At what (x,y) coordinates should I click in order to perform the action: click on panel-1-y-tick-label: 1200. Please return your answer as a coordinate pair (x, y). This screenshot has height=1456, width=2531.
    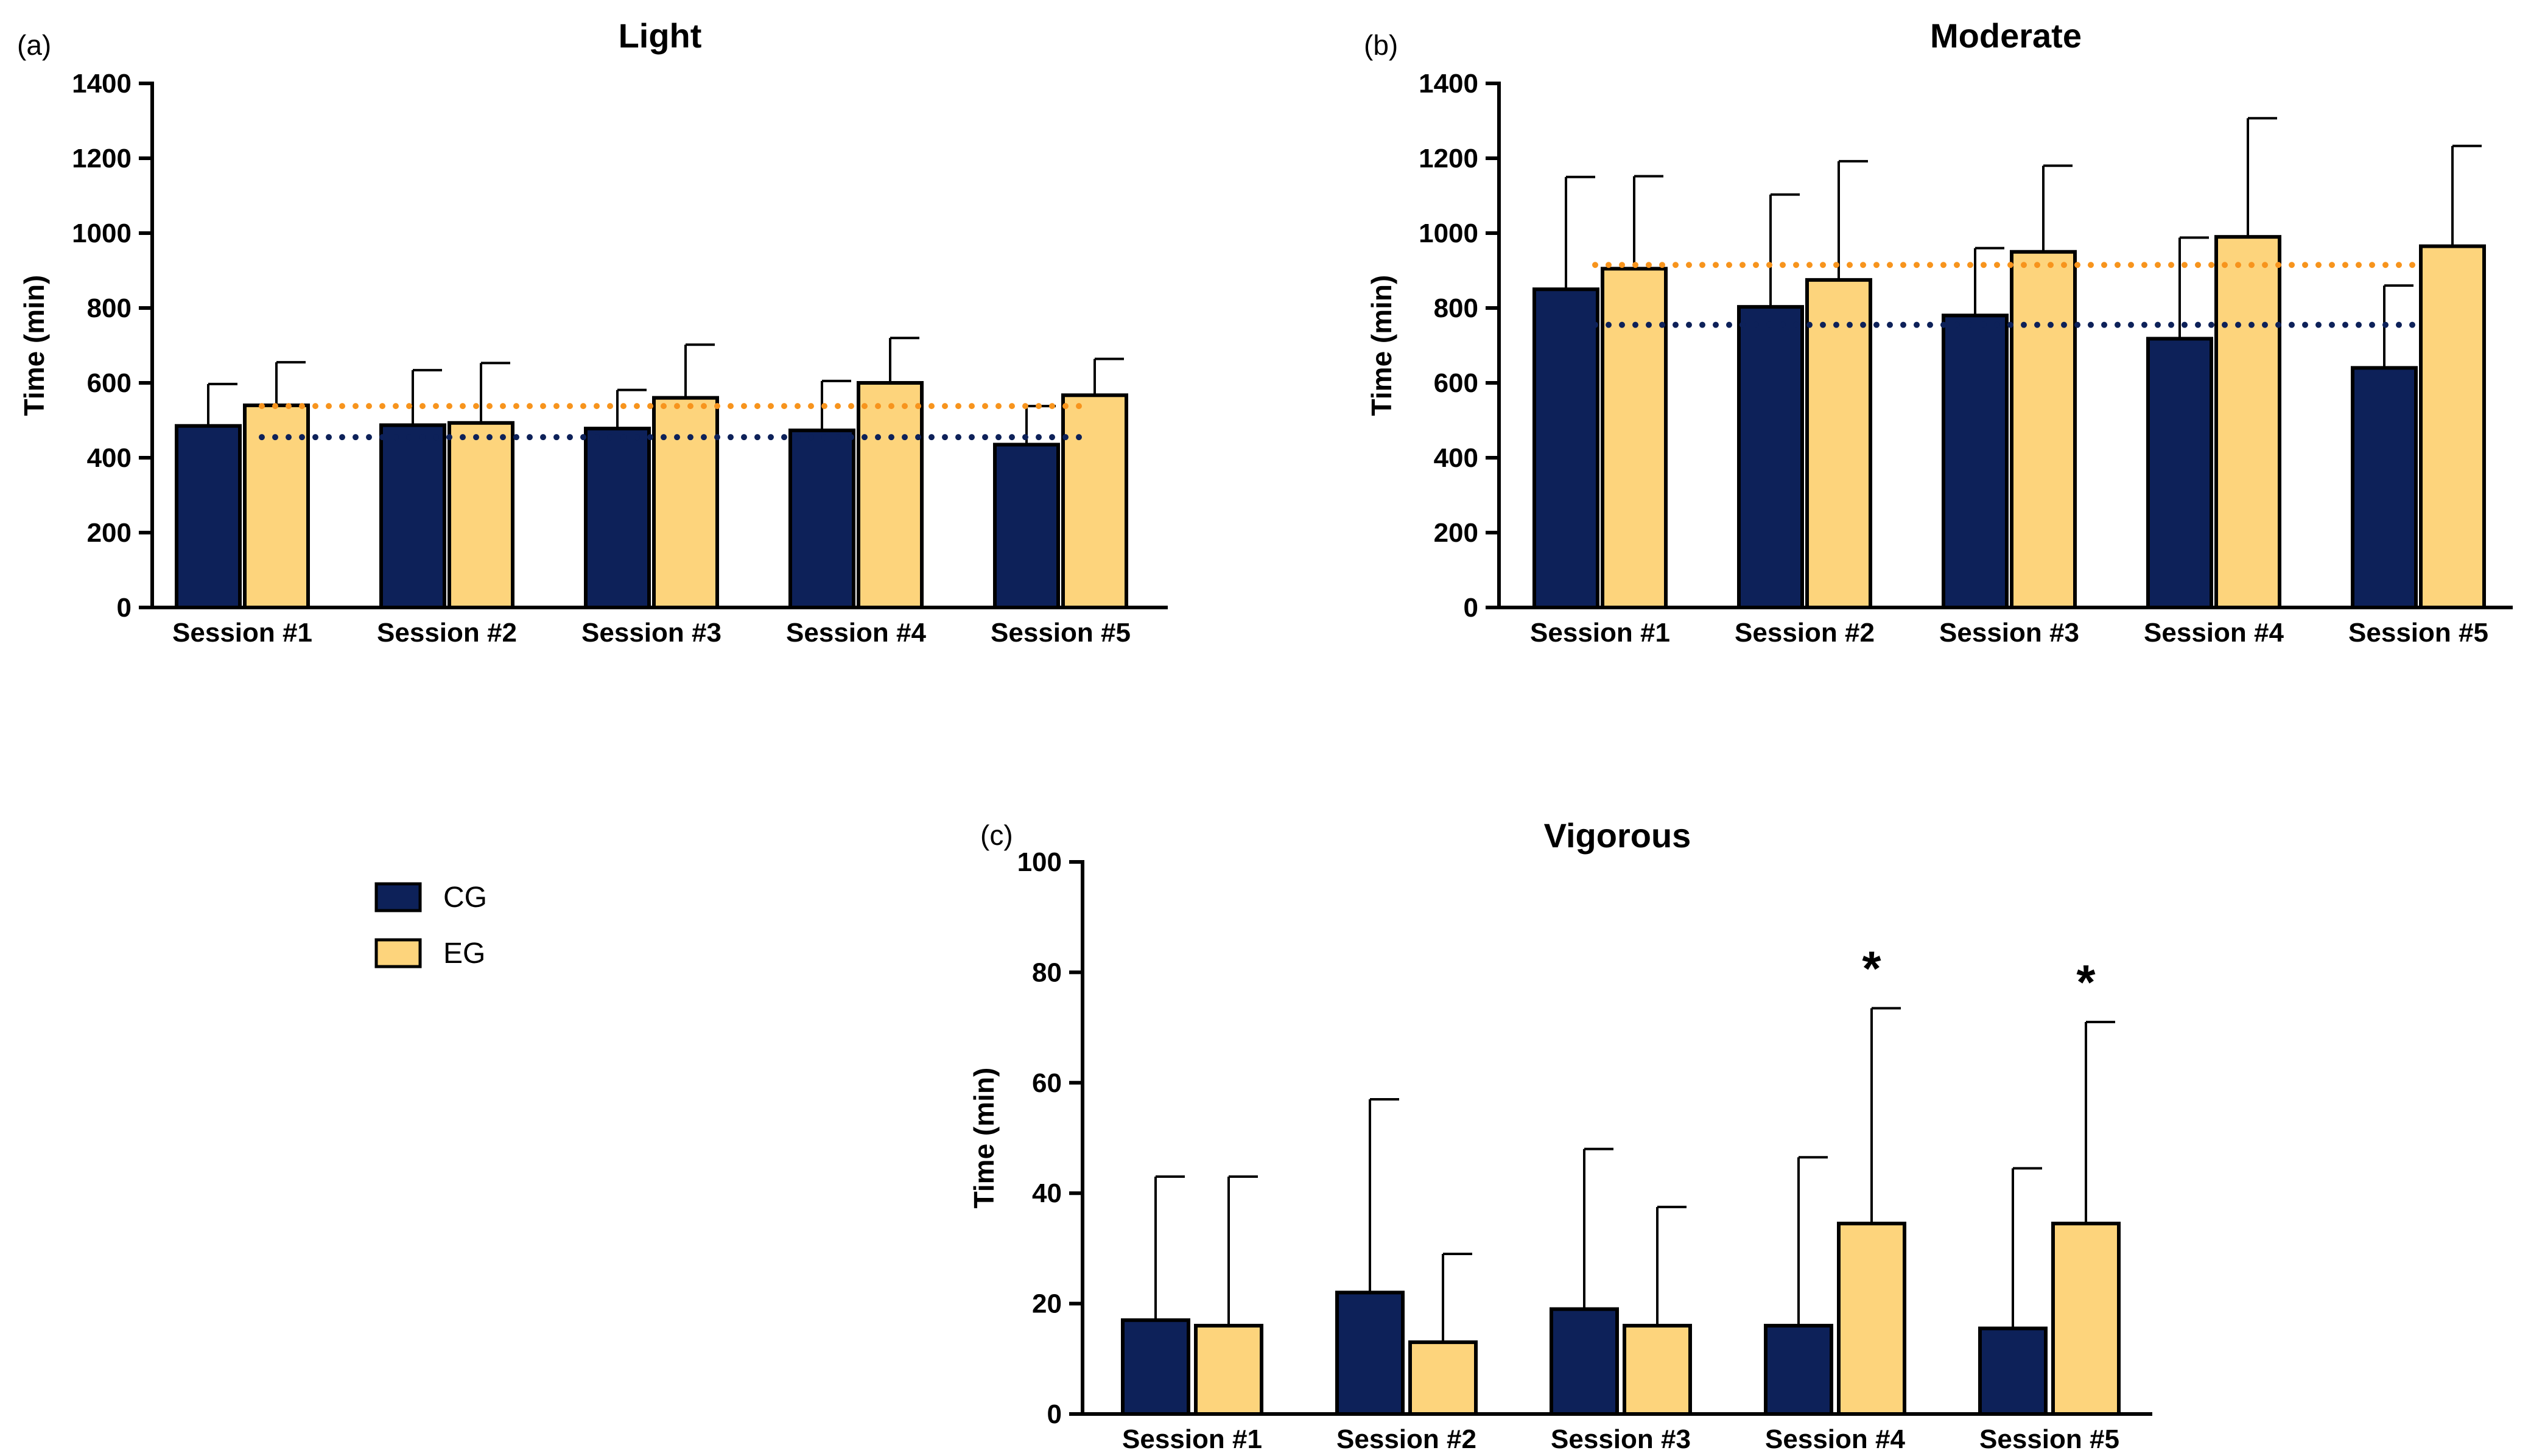
    Looking at the image, I should click on (102, 158).